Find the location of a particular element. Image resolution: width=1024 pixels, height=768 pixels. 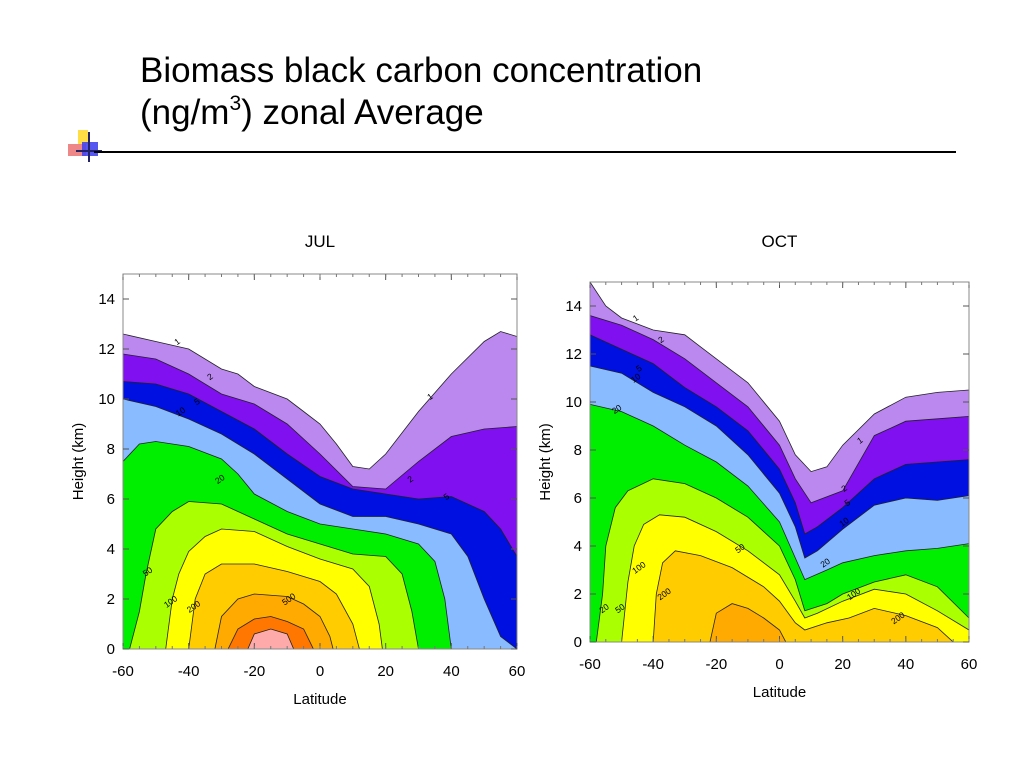

oct-y-tick-label: 14 is located at coordinates (573, 306).